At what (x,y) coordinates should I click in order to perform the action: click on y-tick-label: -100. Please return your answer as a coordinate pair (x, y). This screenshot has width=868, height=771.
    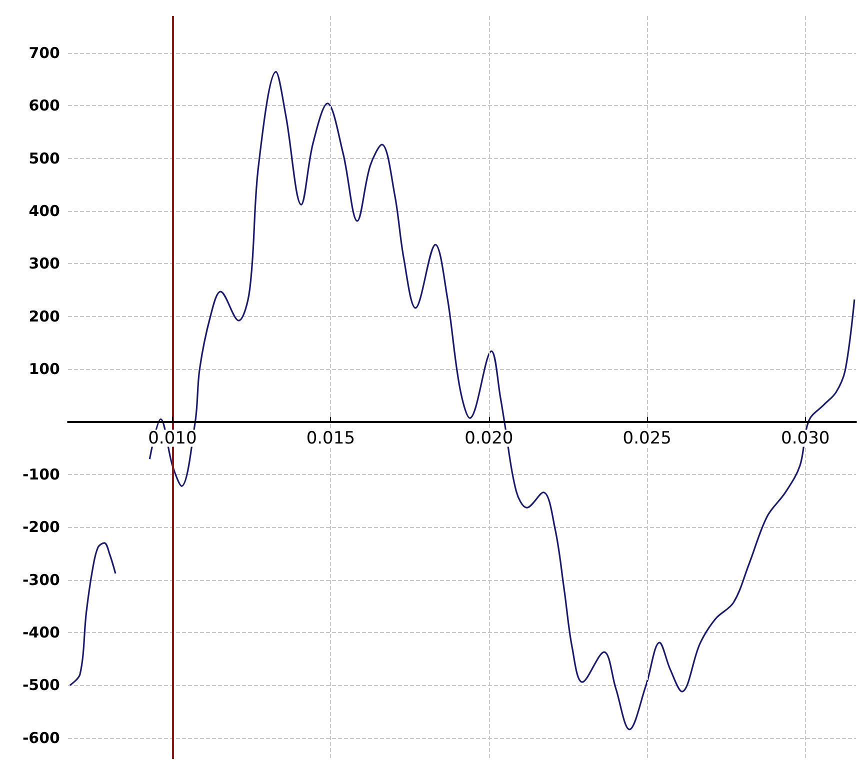
    Looking at the image, I should click on (41, 474).